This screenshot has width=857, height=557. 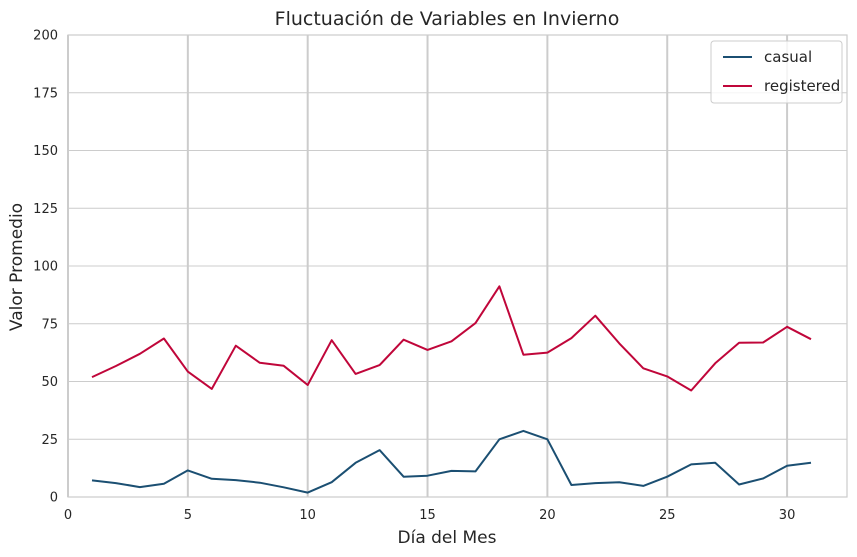 What do you see at coordinates (45, 267) in the screenshot?
I see `y-tick-label: 100` at bounding box center [45, 267].